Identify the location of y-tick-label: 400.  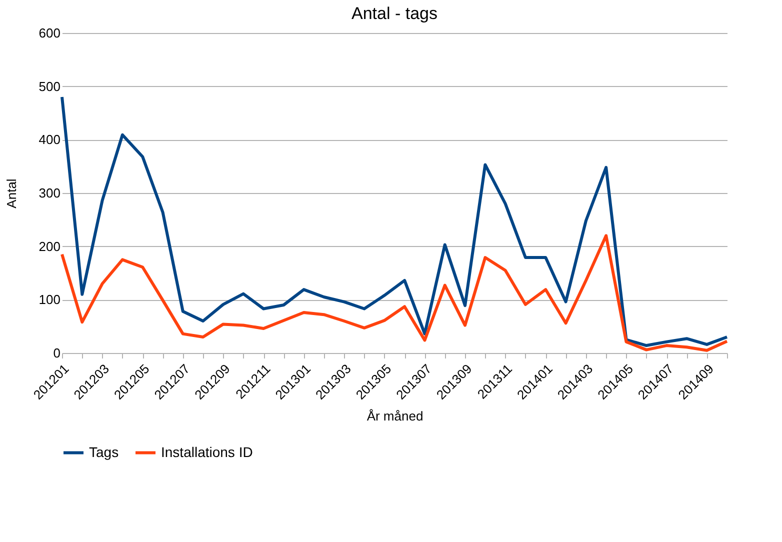
(49, 140).